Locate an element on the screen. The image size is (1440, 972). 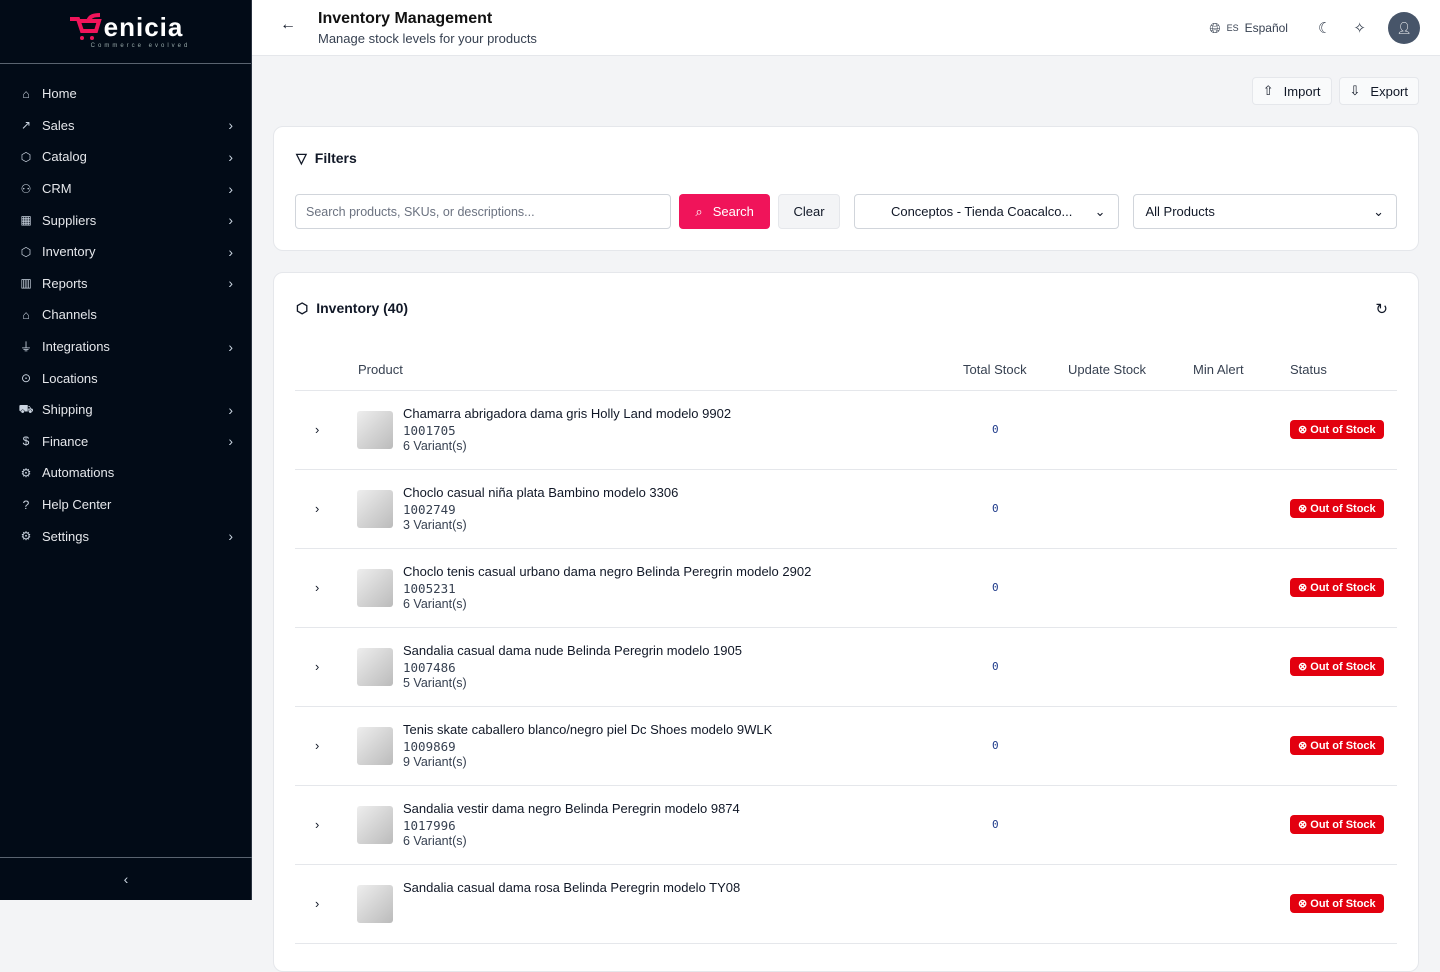
moon-icon: ☾ is located at coordinates (1324, 28).